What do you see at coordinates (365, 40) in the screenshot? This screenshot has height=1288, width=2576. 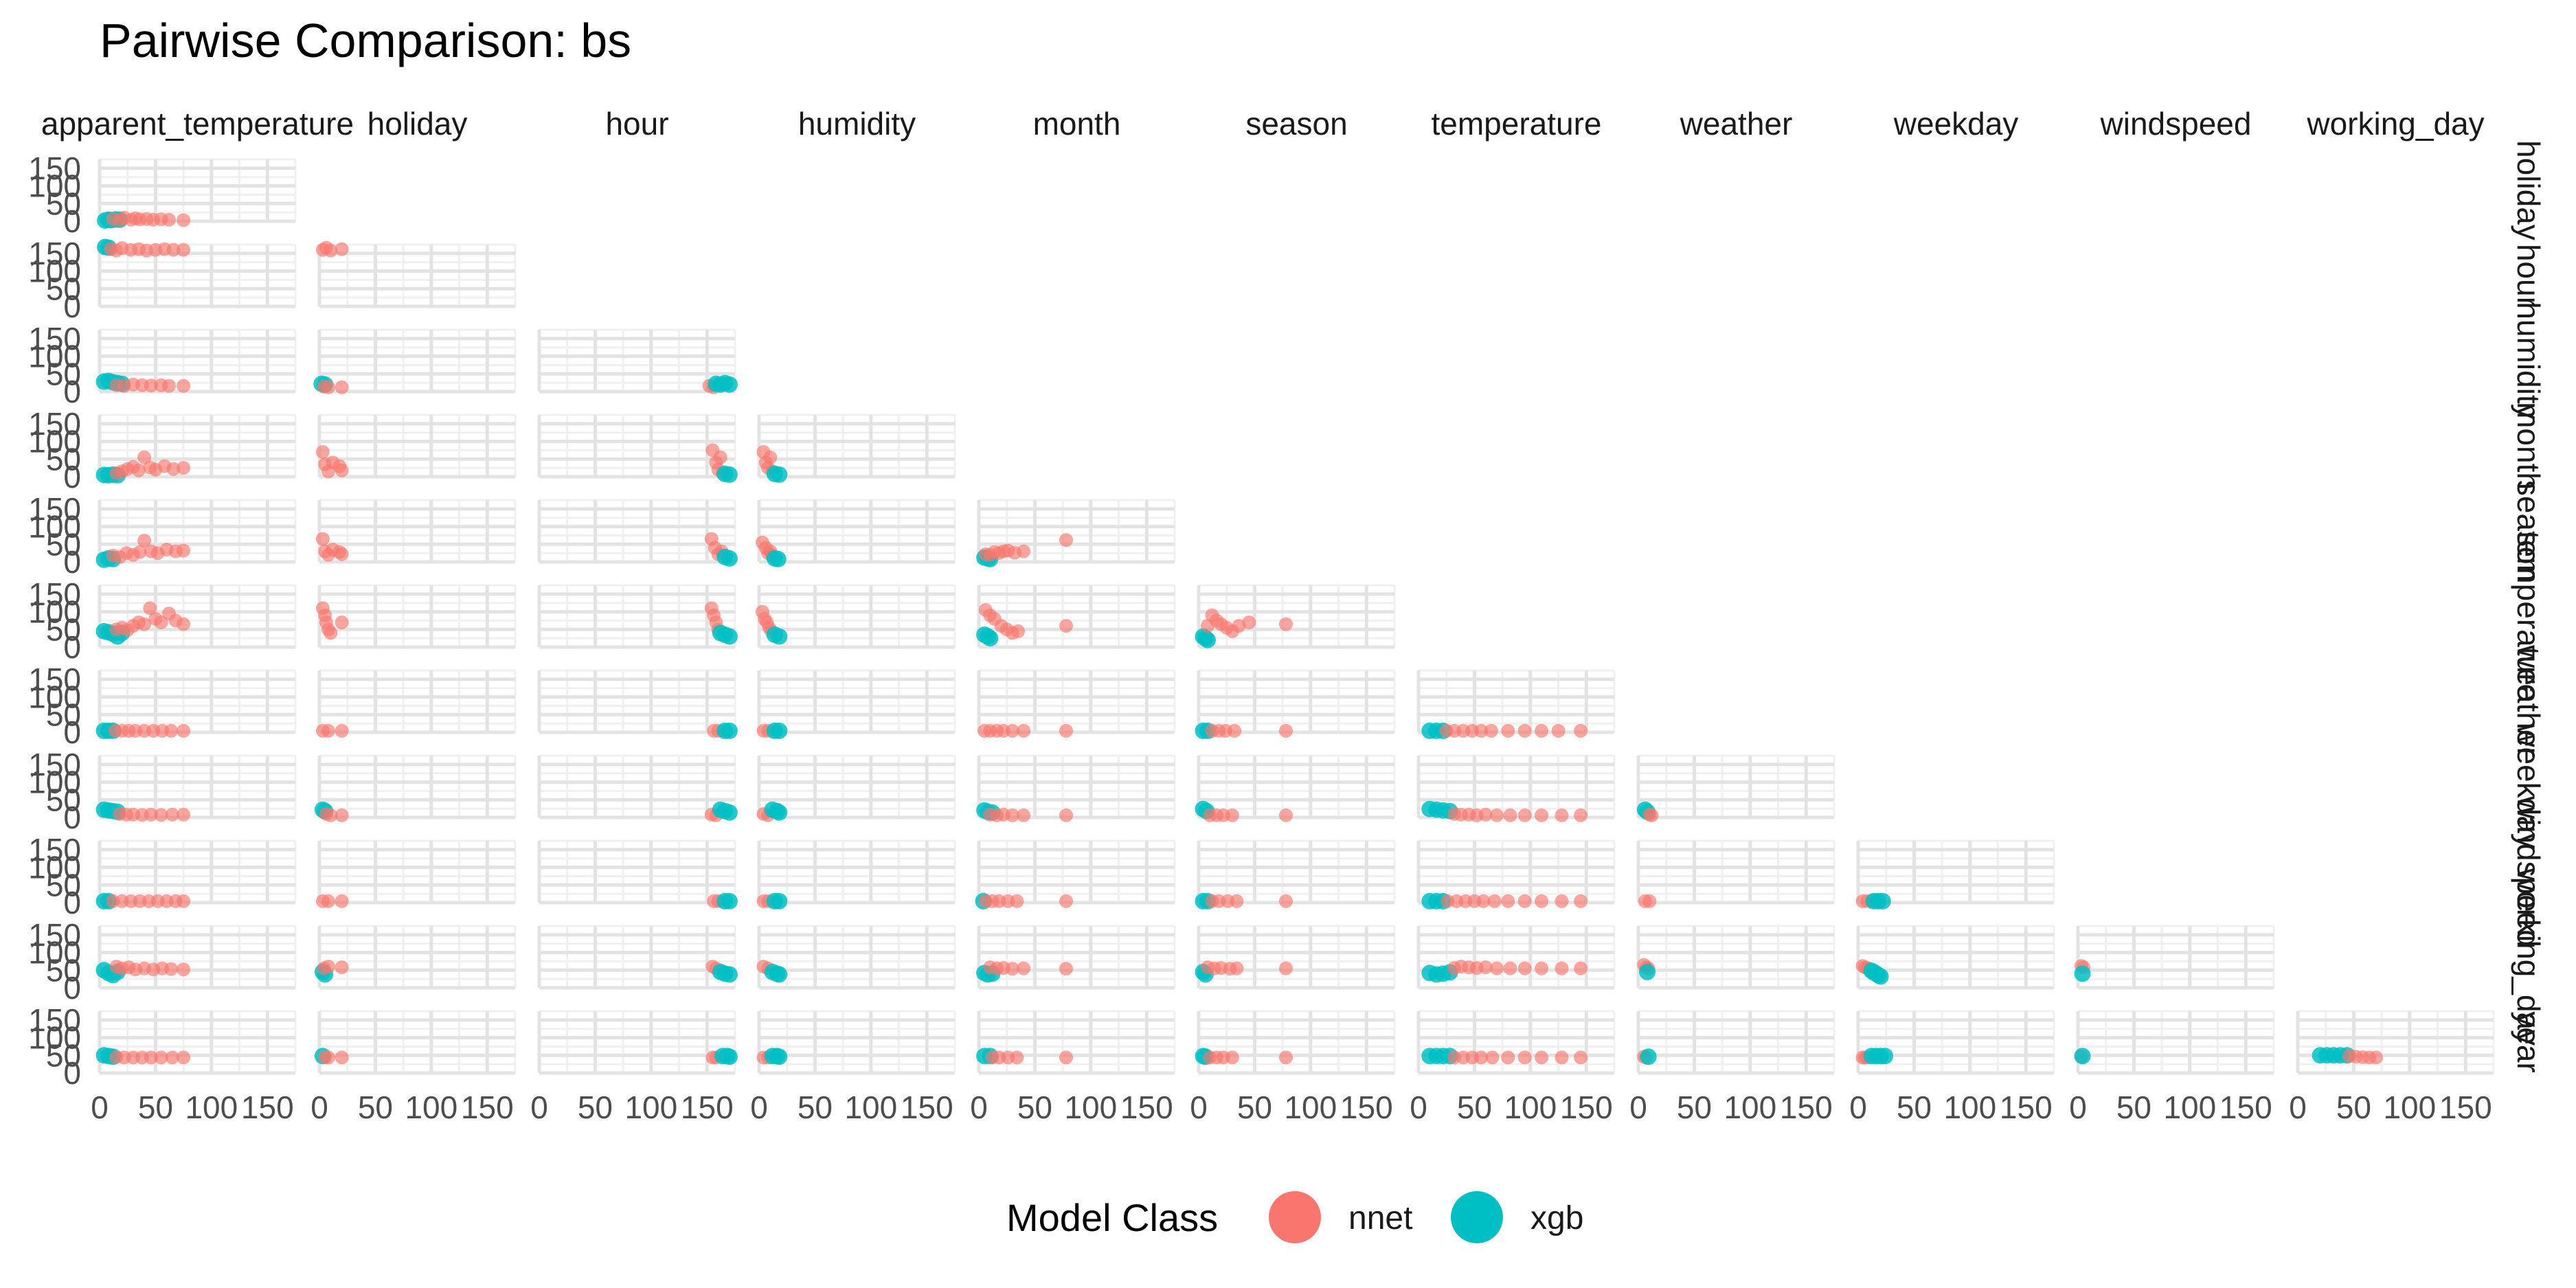 I see `chart-title: Pairwise Comparison: bs` at bounding box center [365, 40].